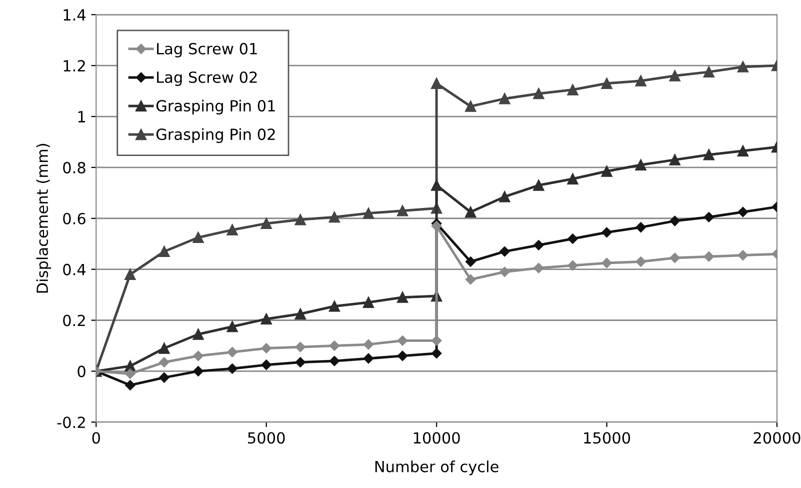 This screenshot has width=801, height=488. I want to click on y-tick-label: 0.8, so click(74, 168).